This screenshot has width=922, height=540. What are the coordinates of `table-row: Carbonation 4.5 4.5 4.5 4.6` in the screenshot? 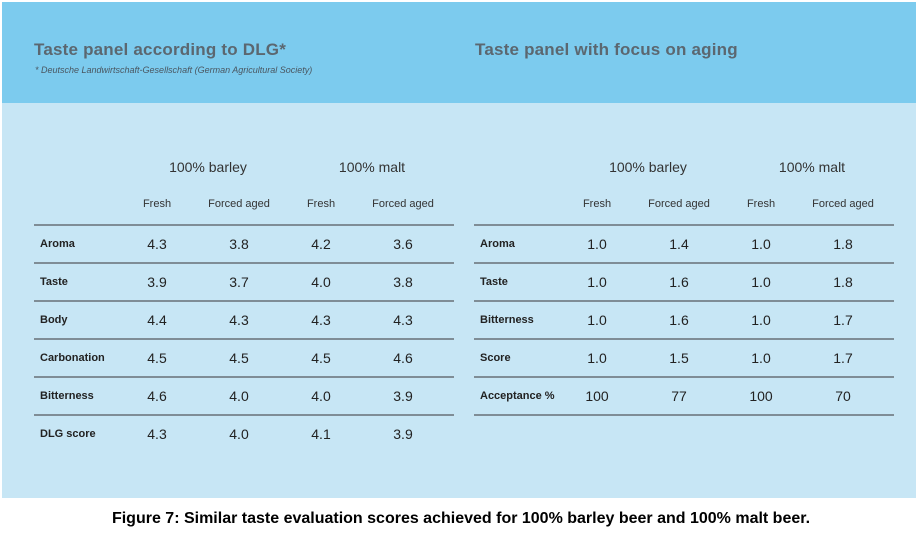 It's located at (244, 358).